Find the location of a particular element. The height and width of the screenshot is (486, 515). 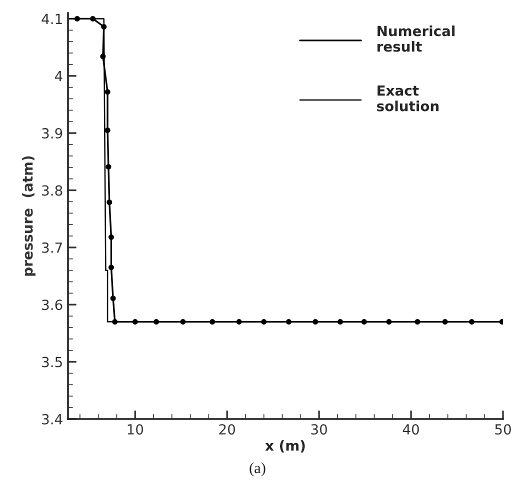

x-tick-label: 30 is located at coordinates (319, 429).